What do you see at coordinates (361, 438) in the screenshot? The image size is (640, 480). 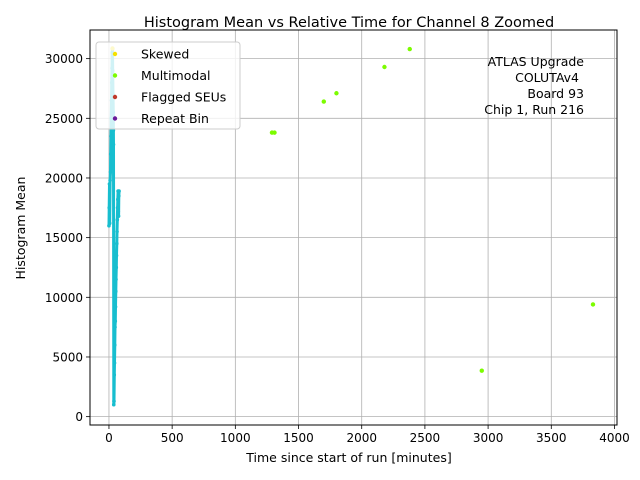 I see `x-tick-label: 2000` at bounding box center [361, 438].